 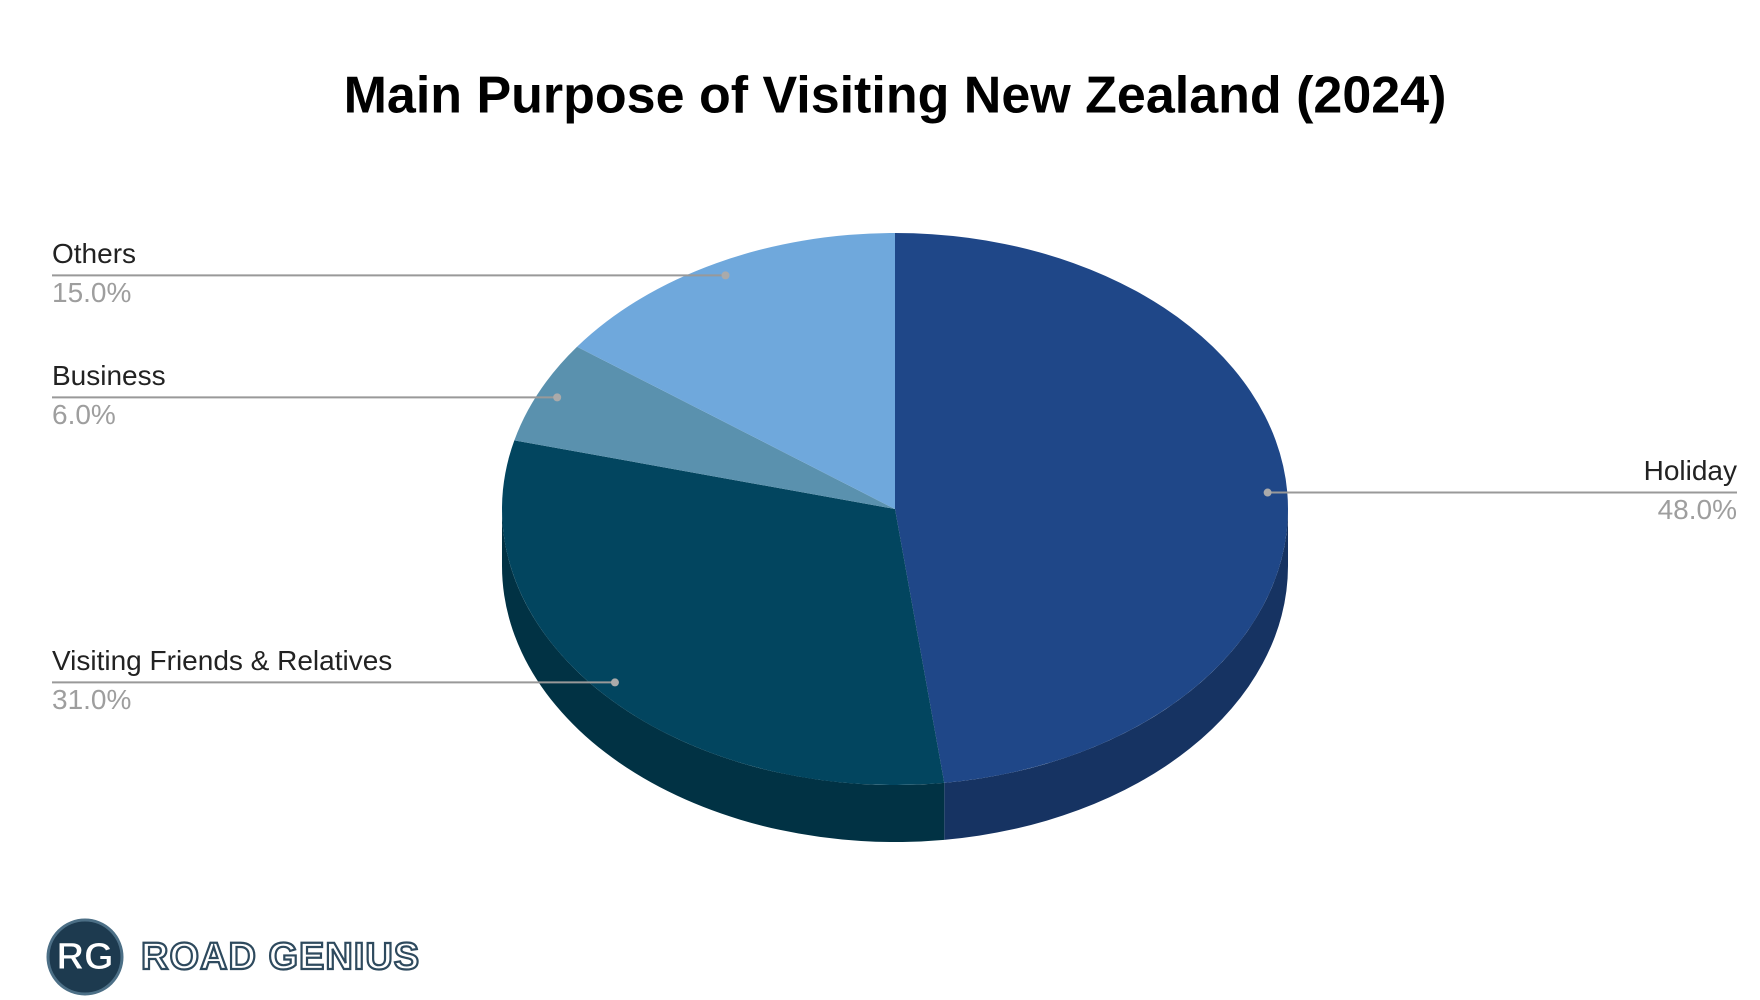 What do you see at coordinates (91, 699) in the screenshot?
I see `value-label: 31.0%` at bounding box center [91, 699].